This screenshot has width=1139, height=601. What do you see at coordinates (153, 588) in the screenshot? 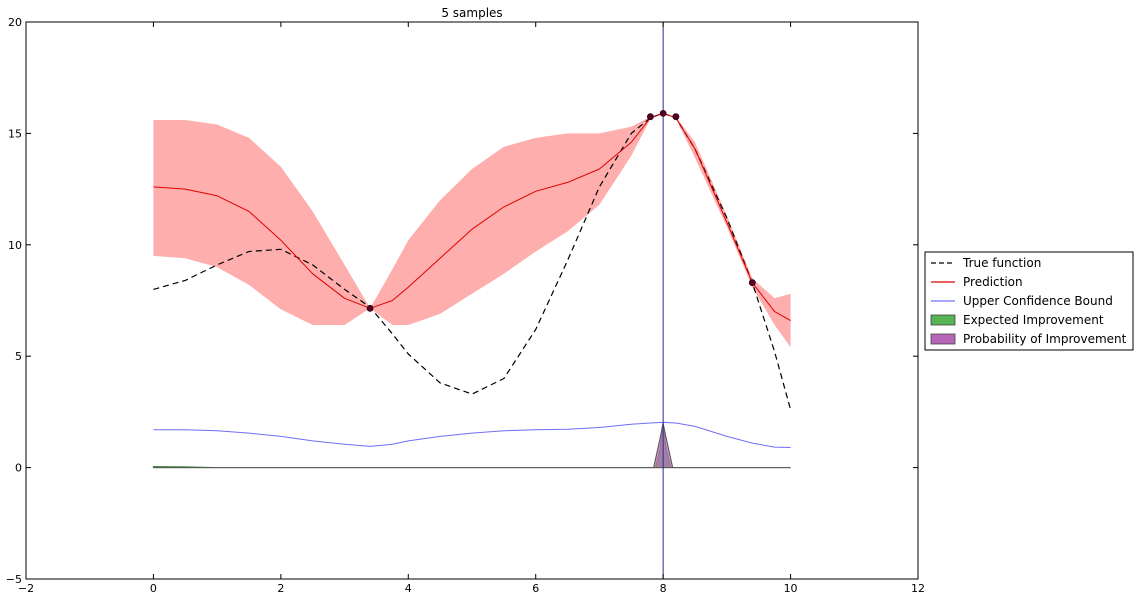
I see `x-tick-label: 0` at bounding box center [153, 588].